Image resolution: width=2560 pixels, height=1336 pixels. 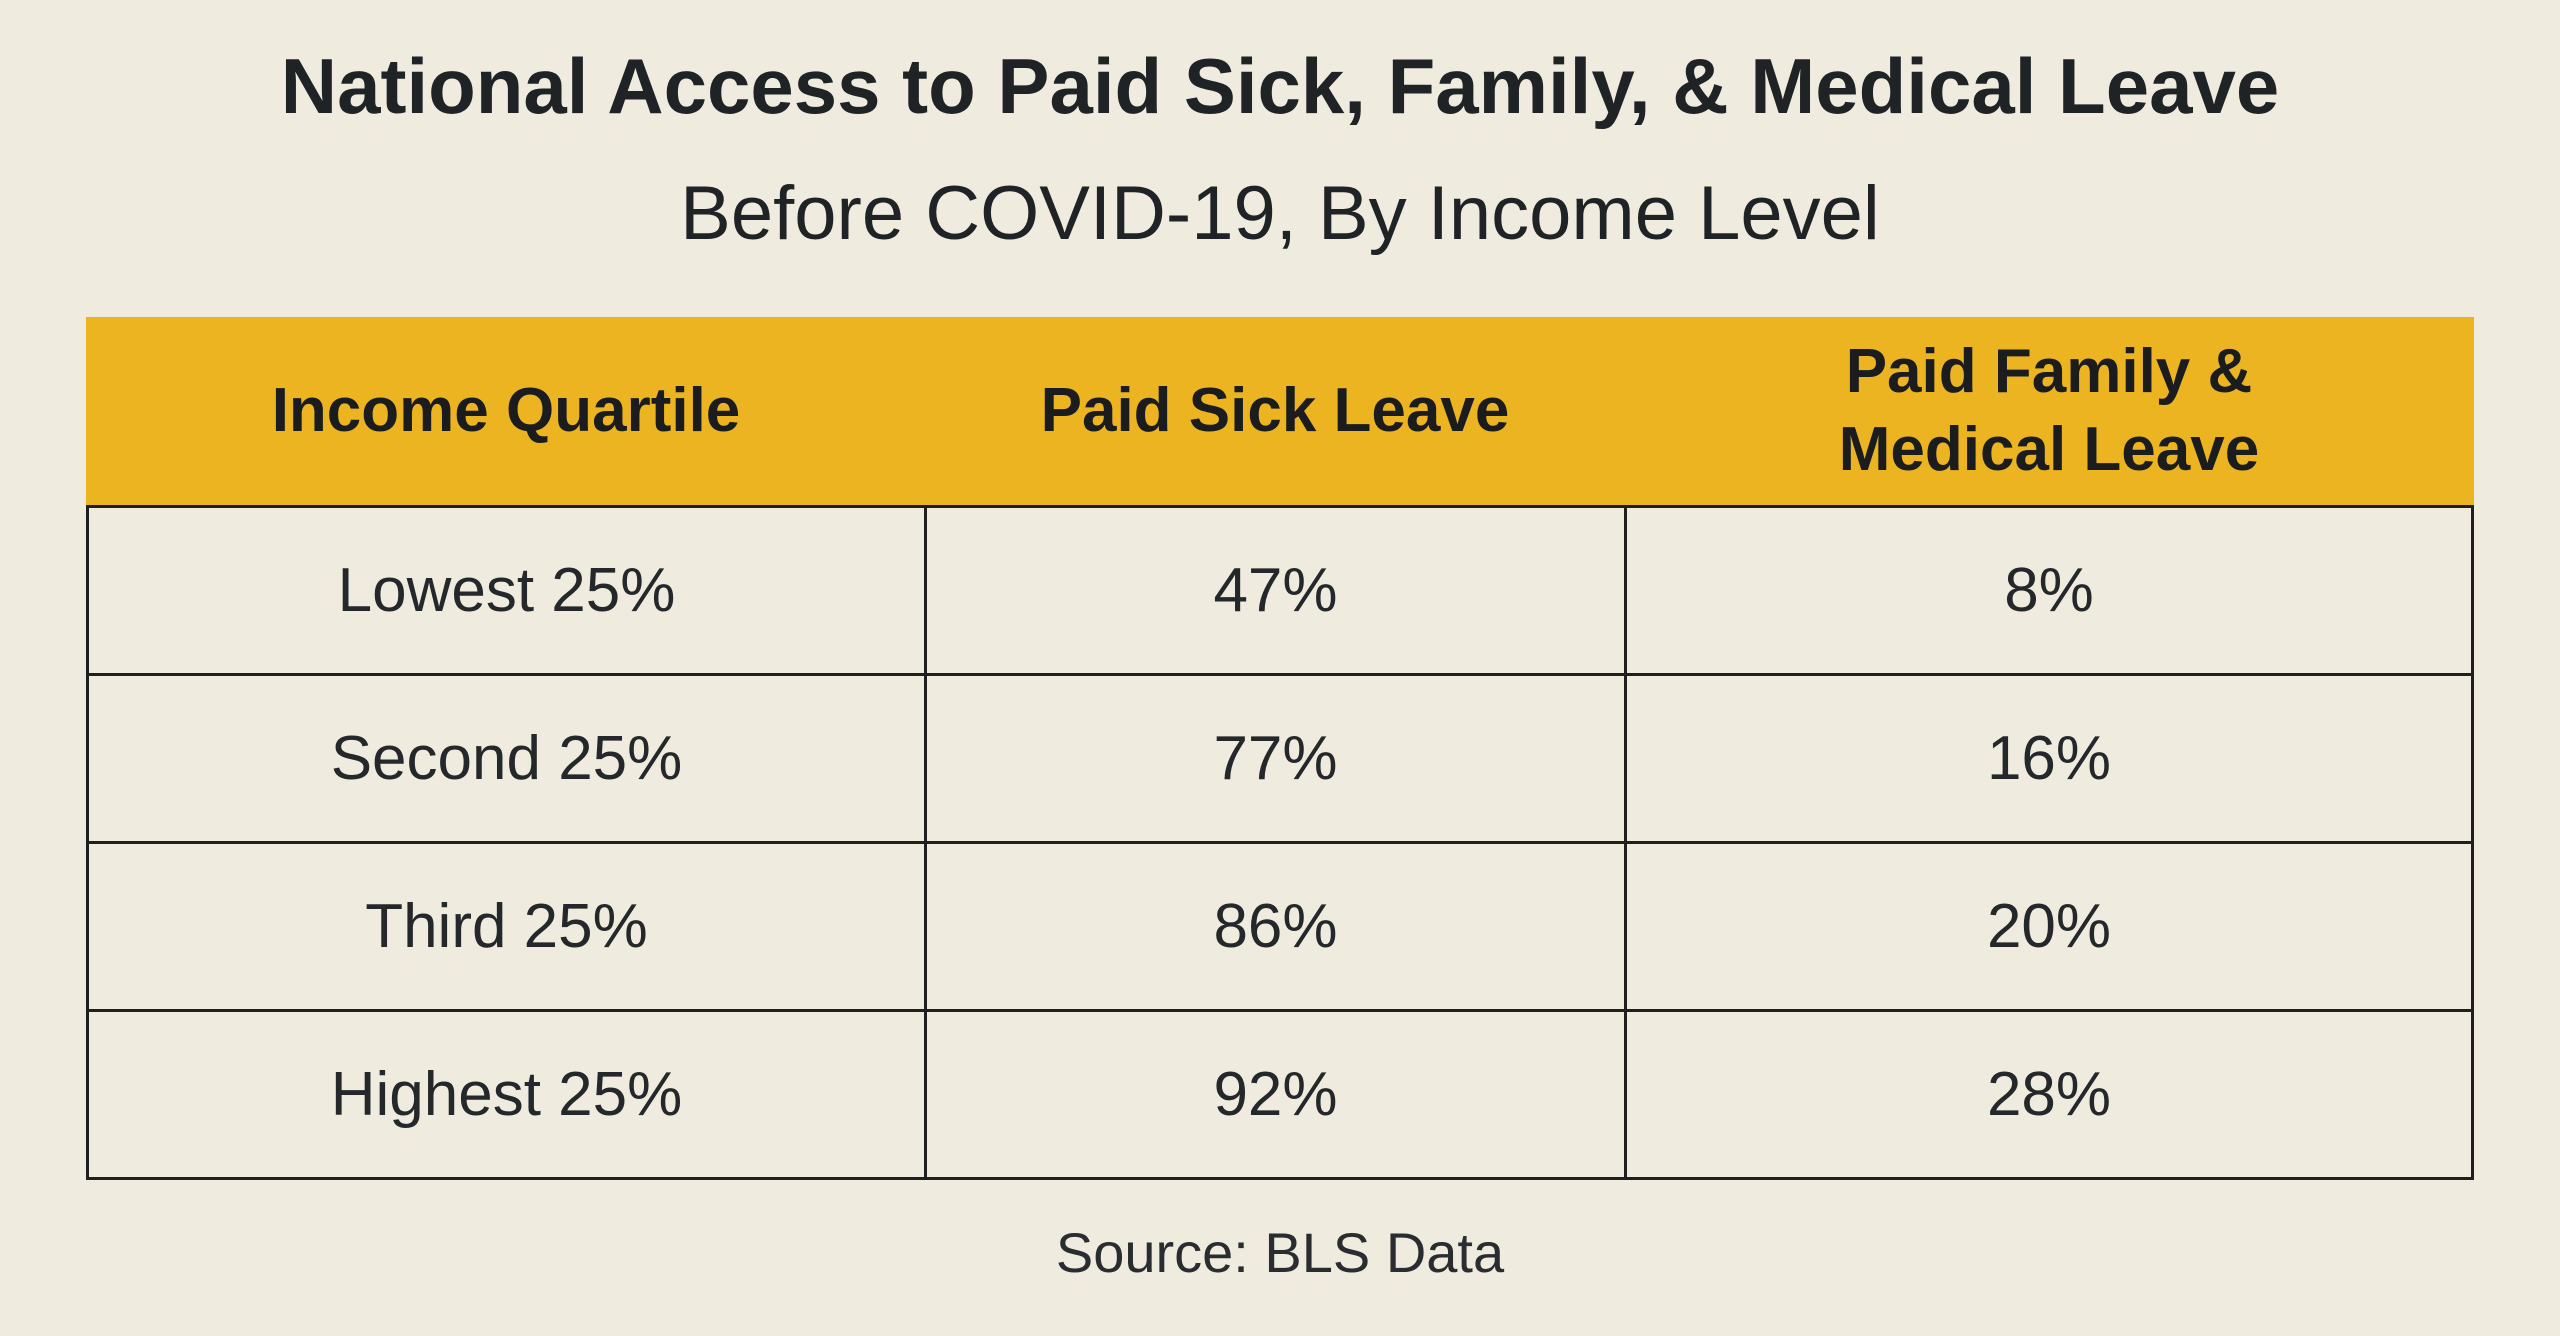 I want to click on table-row: Highest 25% 92% 28%, so click(x=1280, y=1093).